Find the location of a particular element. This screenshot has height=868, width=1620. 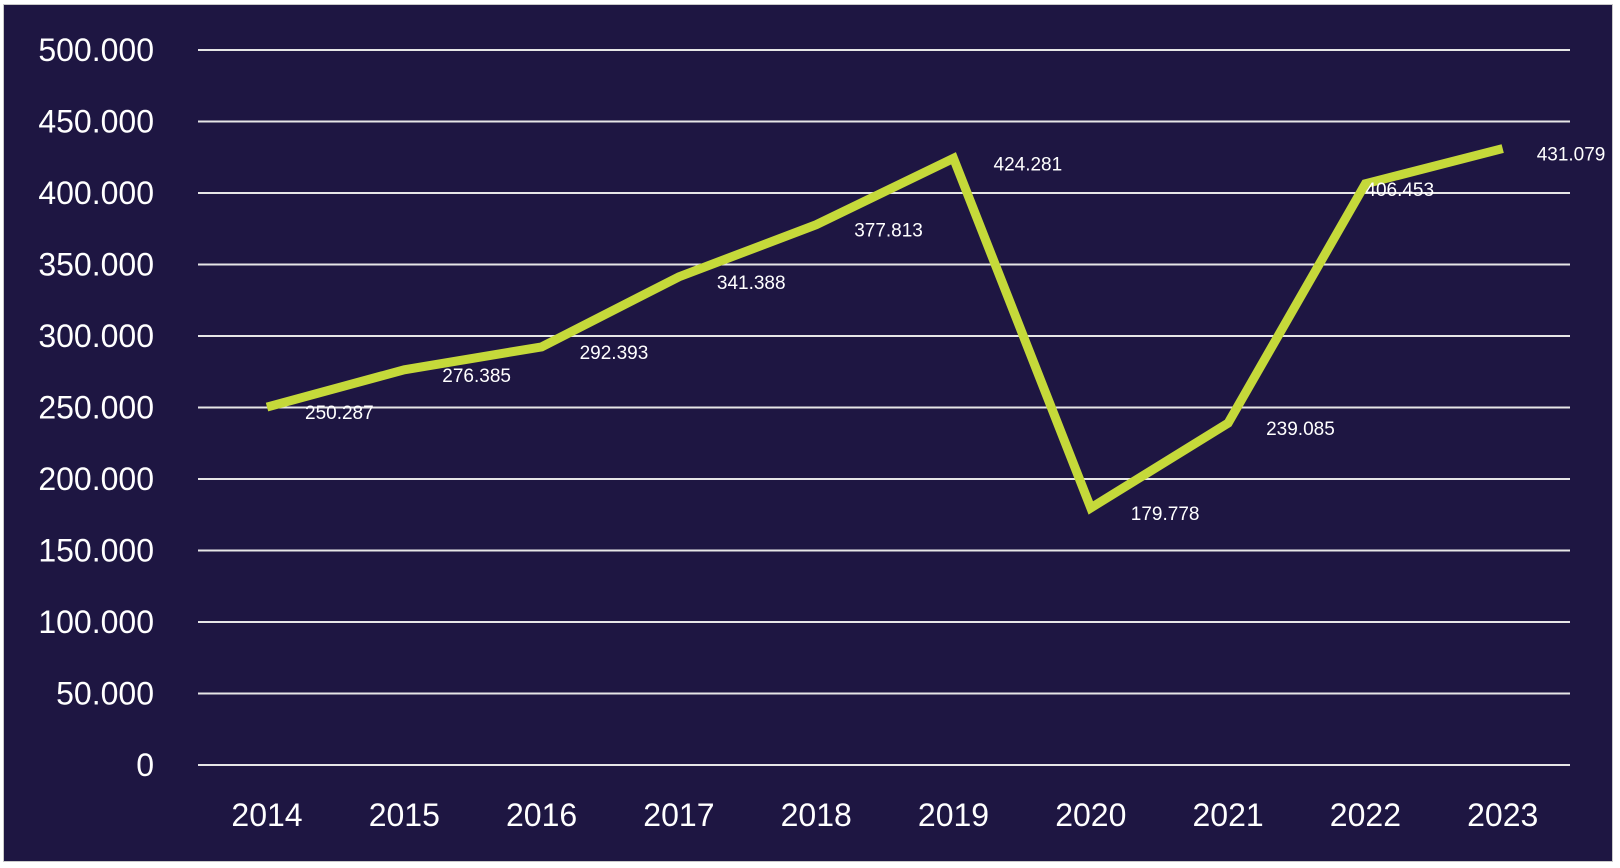

data-label: 341.388 is located at coordinates (751, 283).